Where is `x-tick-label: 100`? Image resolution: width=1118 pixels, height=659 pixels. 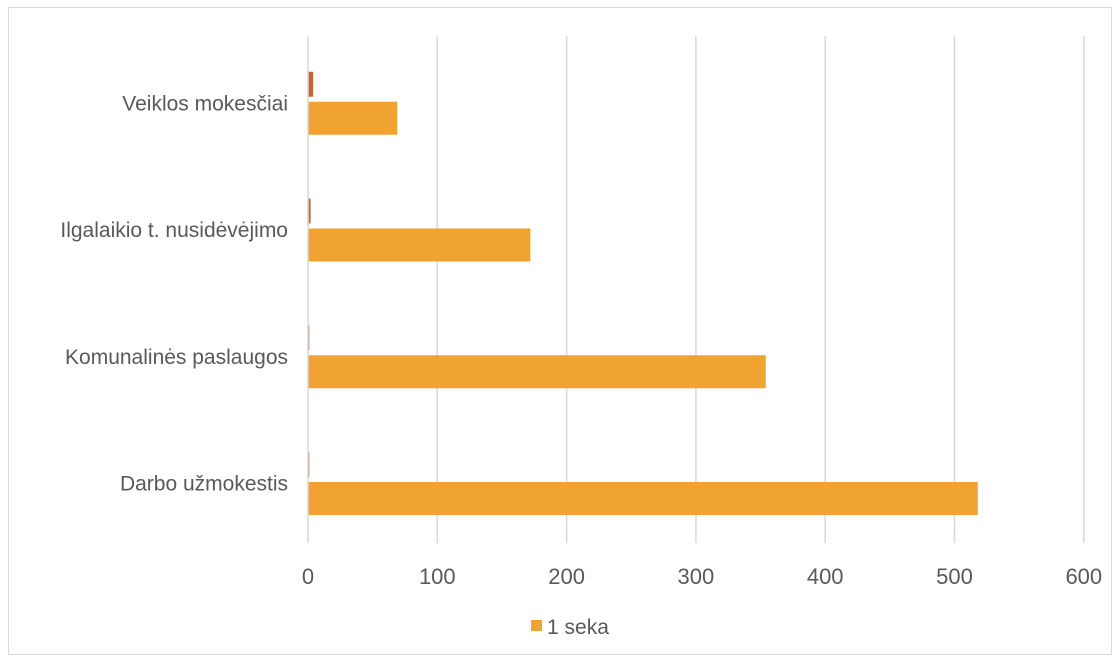 x-tick-label: 100 is located at coordinates (437, 576).